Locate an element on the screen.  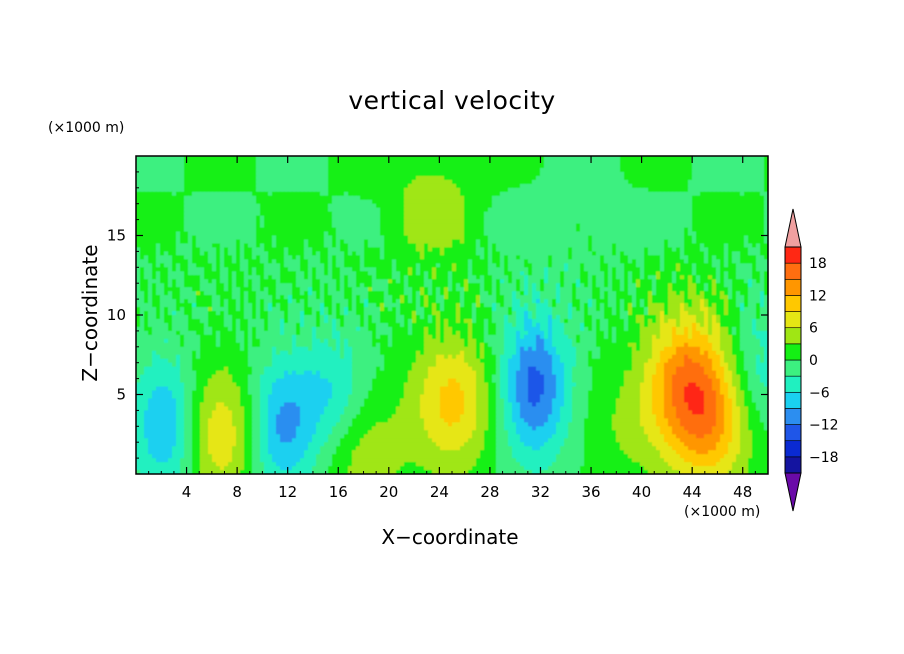
y-tick-label: 15 is located at coordinates (116, 236).